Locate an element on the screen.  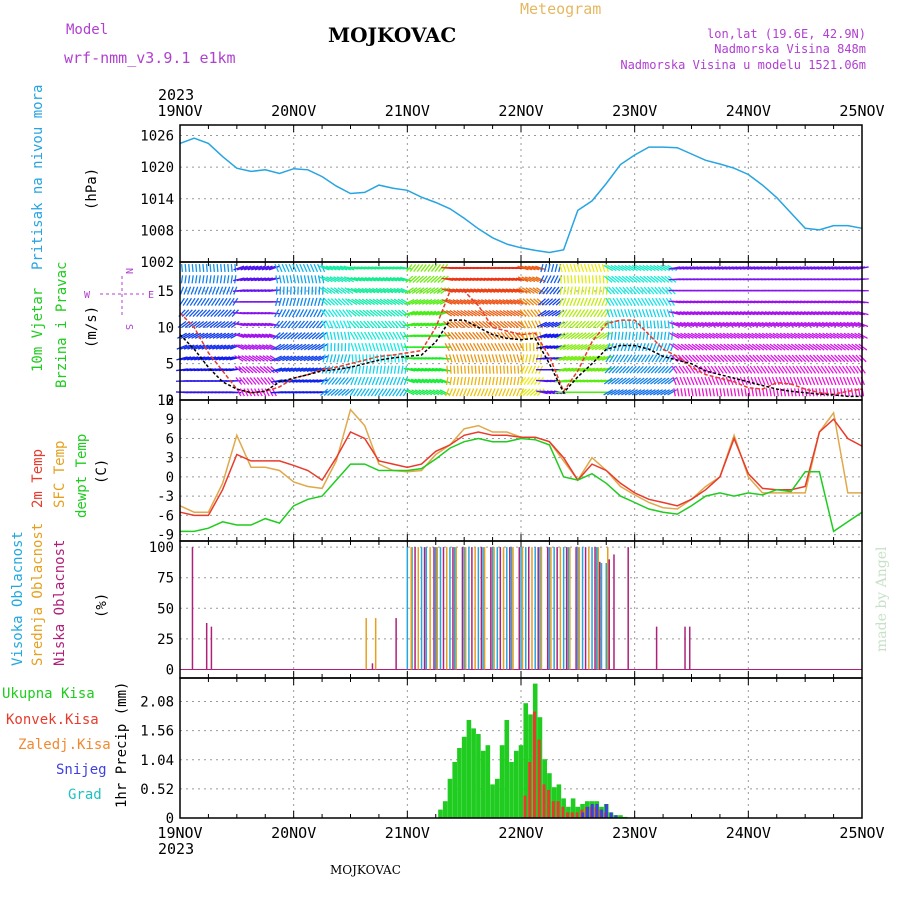
cloud-label-low: Niska Oblacnost is located at coordinates (60, 603).